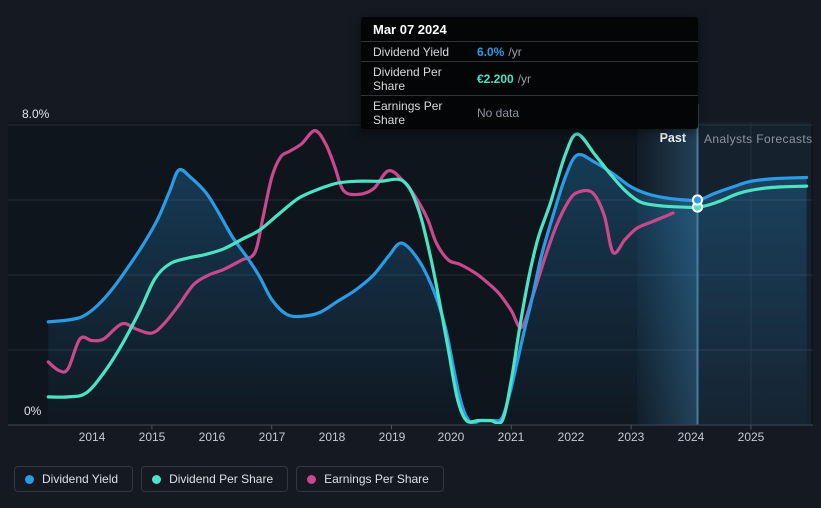 This screenshot has width=821, height=508. I want to click on legend-label: Earnings Per Share, so click(376, 479).